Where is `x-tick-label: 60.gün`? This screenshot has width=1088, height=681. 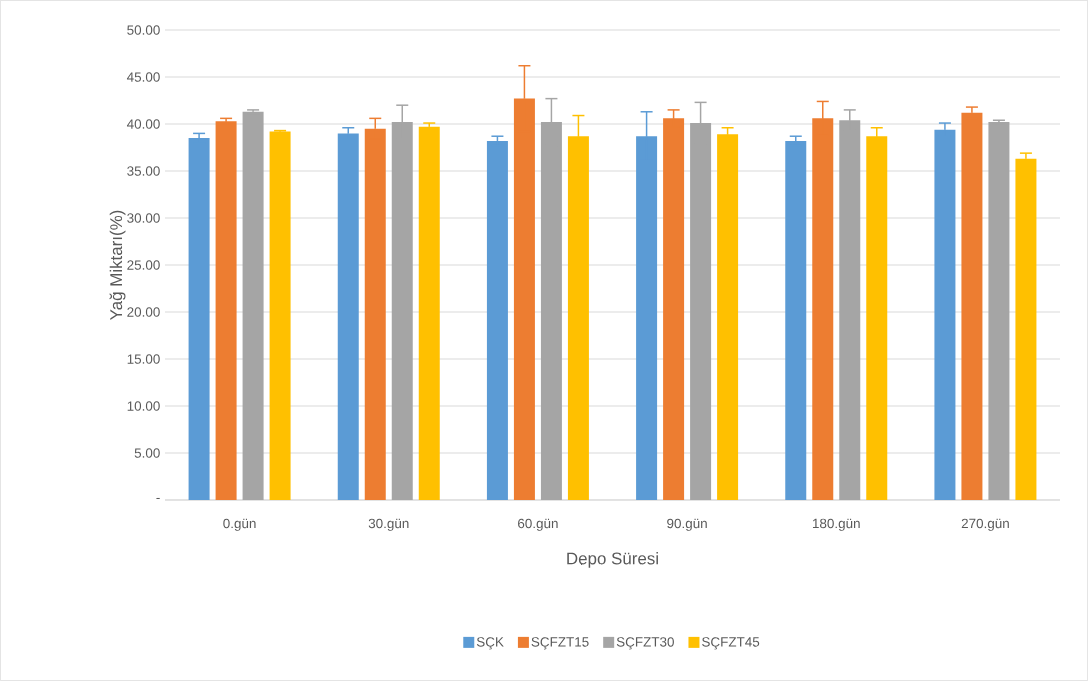
x-tick-label: 60.gün is located at coordinates (538, 524).